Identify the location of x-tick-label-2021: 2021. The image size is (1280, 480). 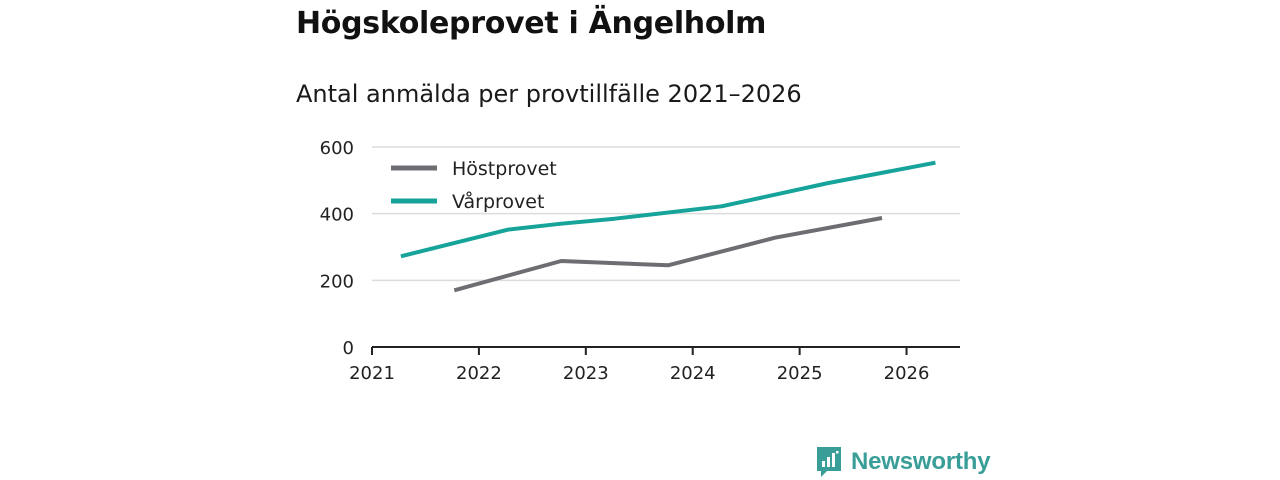
(372, 373).